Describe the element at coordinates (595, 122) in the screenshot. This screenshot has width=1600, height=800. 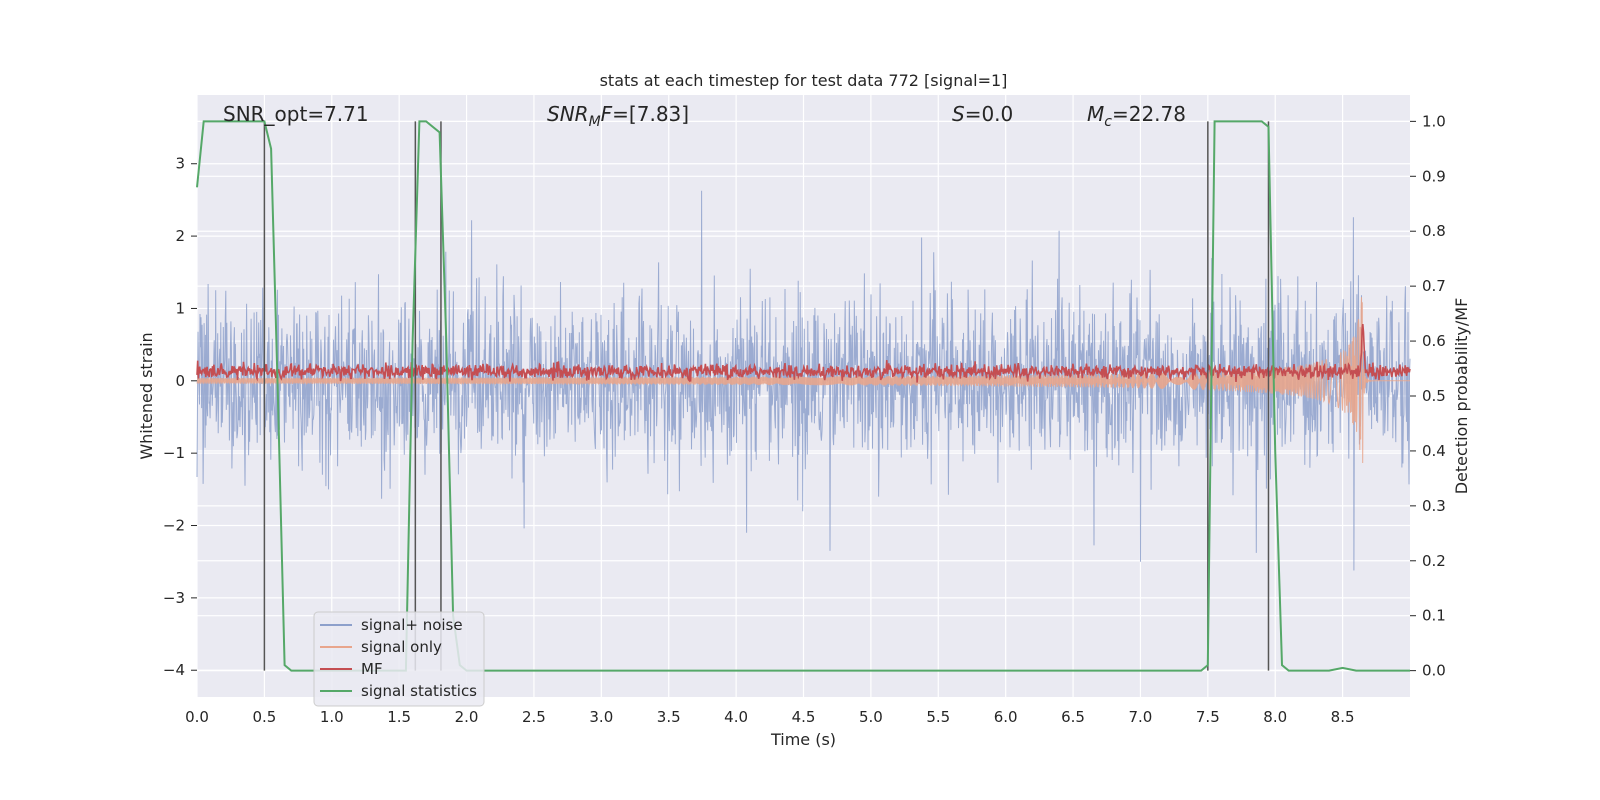
I see `snr-mf-subscript: M` at that location.